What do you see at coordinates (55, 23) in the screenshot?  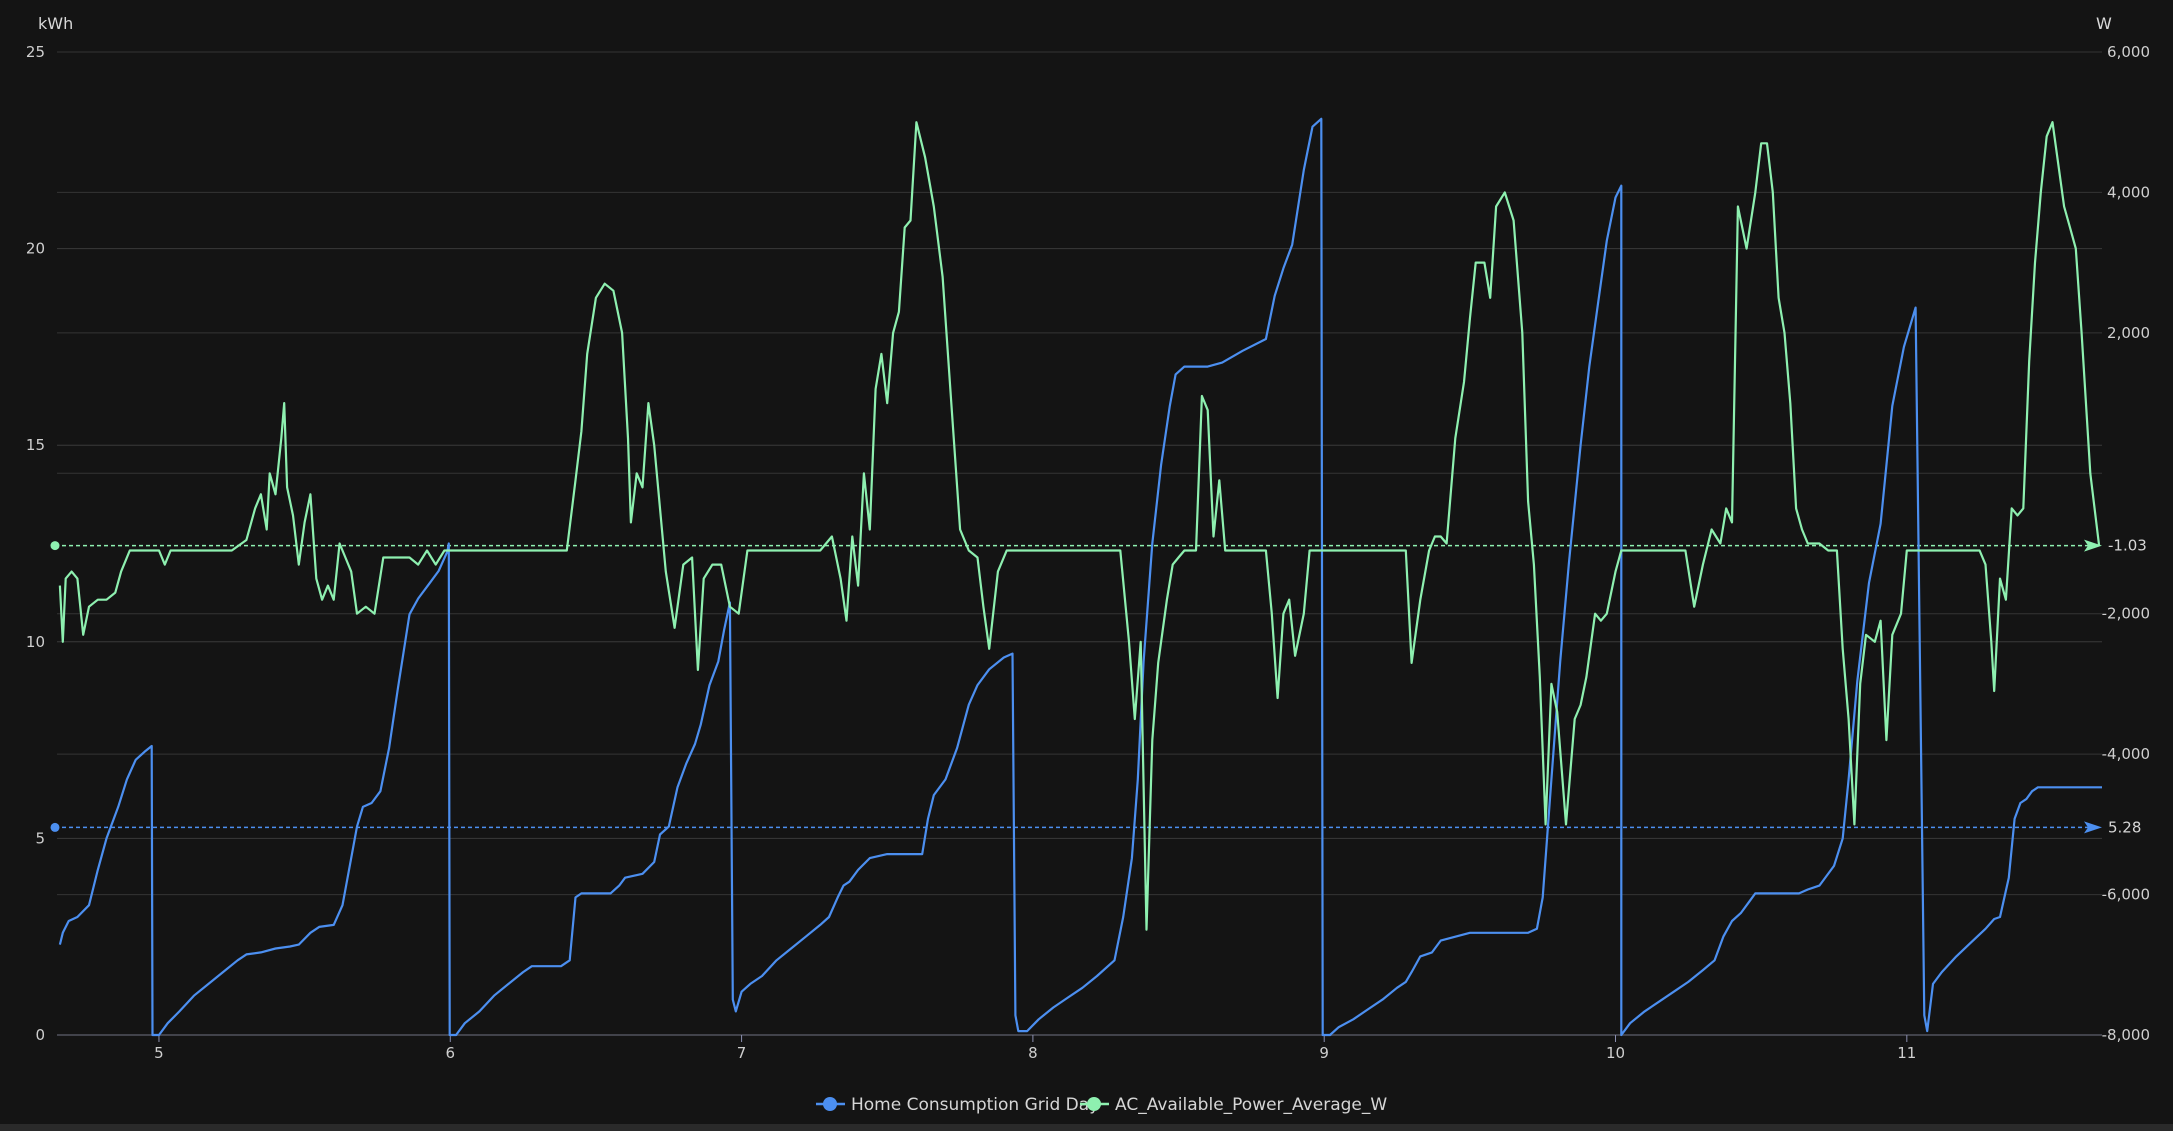 I see `left-axis-unit: kWh` at bounding box center [55, 23].